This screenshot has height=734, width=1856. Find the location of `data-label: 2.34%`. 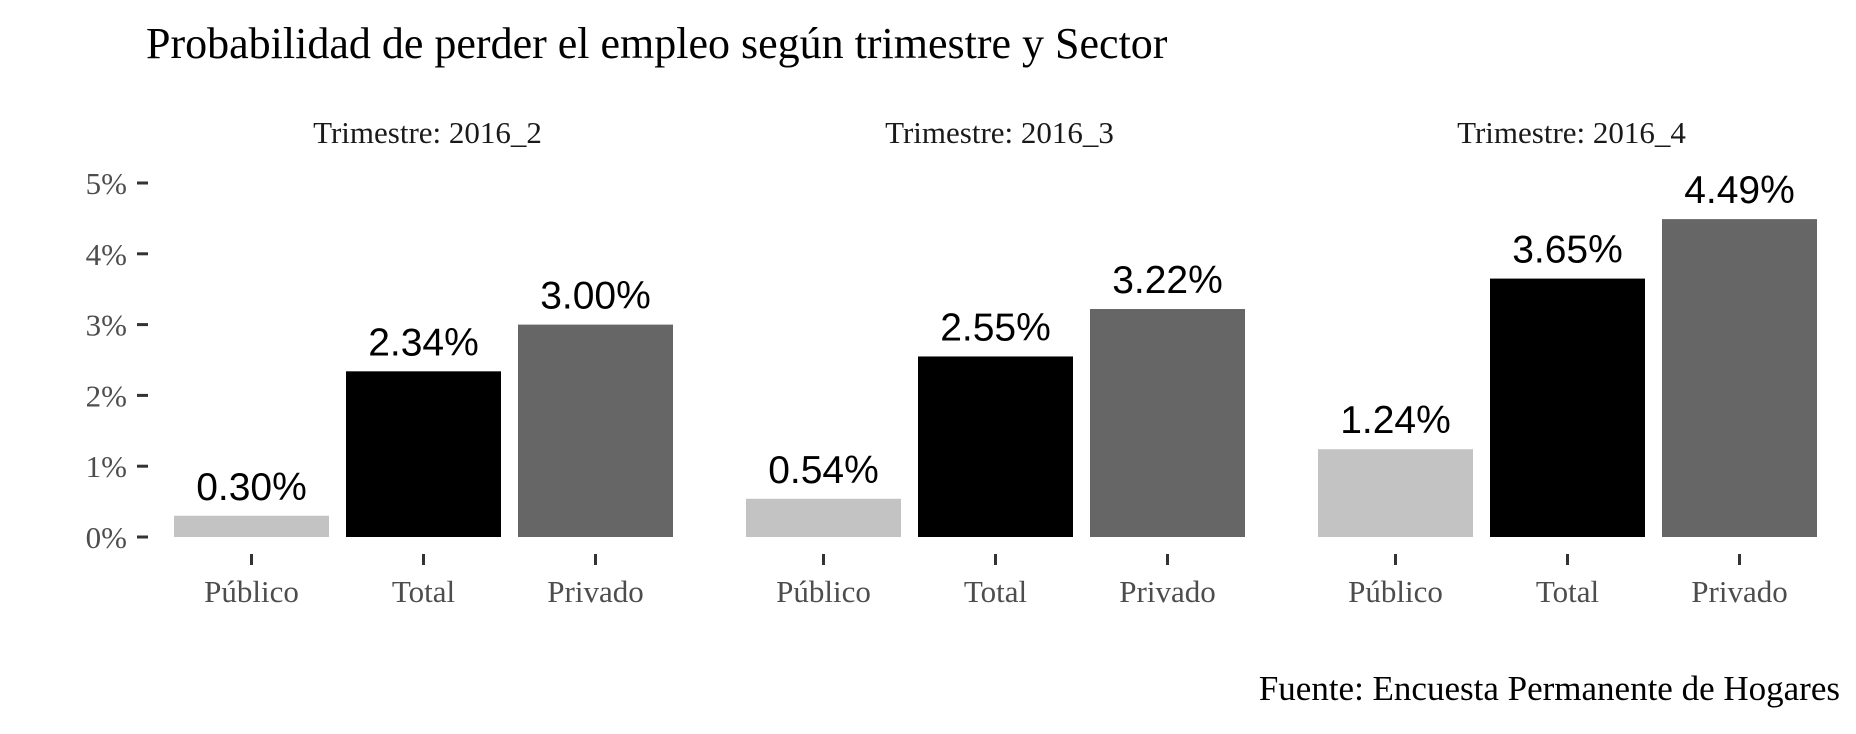

data-label: 2.34% is located at coordinates (423, 342).